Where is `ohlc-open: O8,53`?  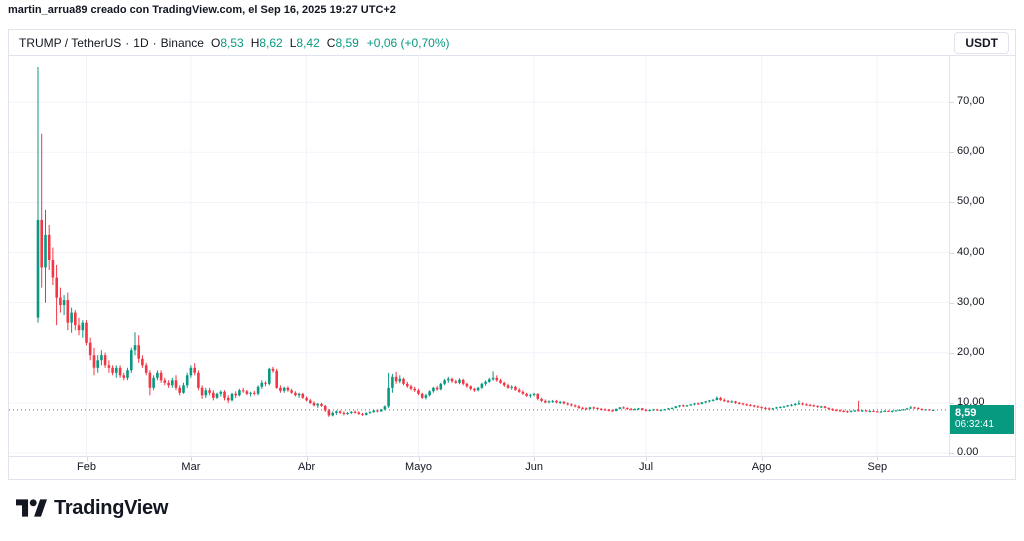 ohlc-open: O8,53 is located at coordinates (227, 42).